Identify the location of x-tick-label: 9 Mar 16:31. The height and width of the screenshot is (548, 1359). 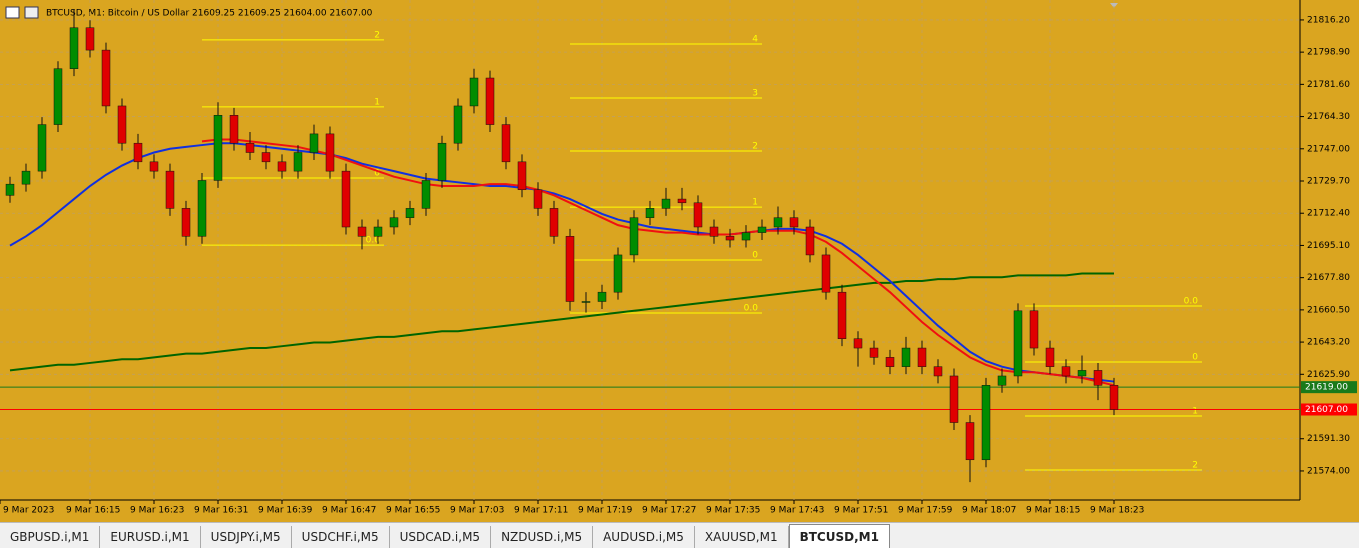
(221, 511).